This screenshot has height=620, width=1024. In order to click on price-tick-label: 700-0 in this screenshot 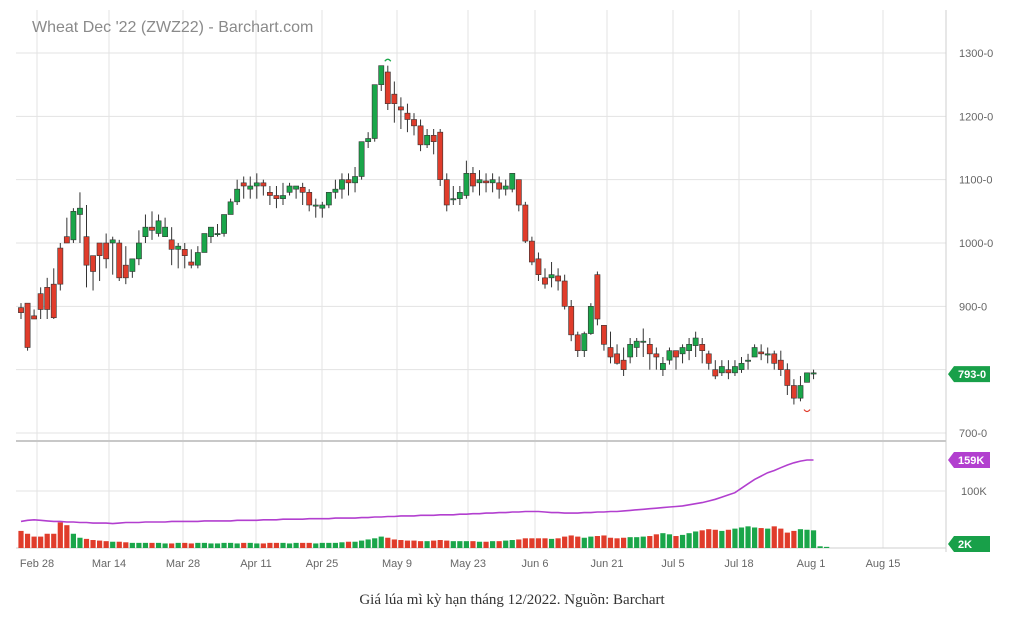, I will do `click(973, 434)`.